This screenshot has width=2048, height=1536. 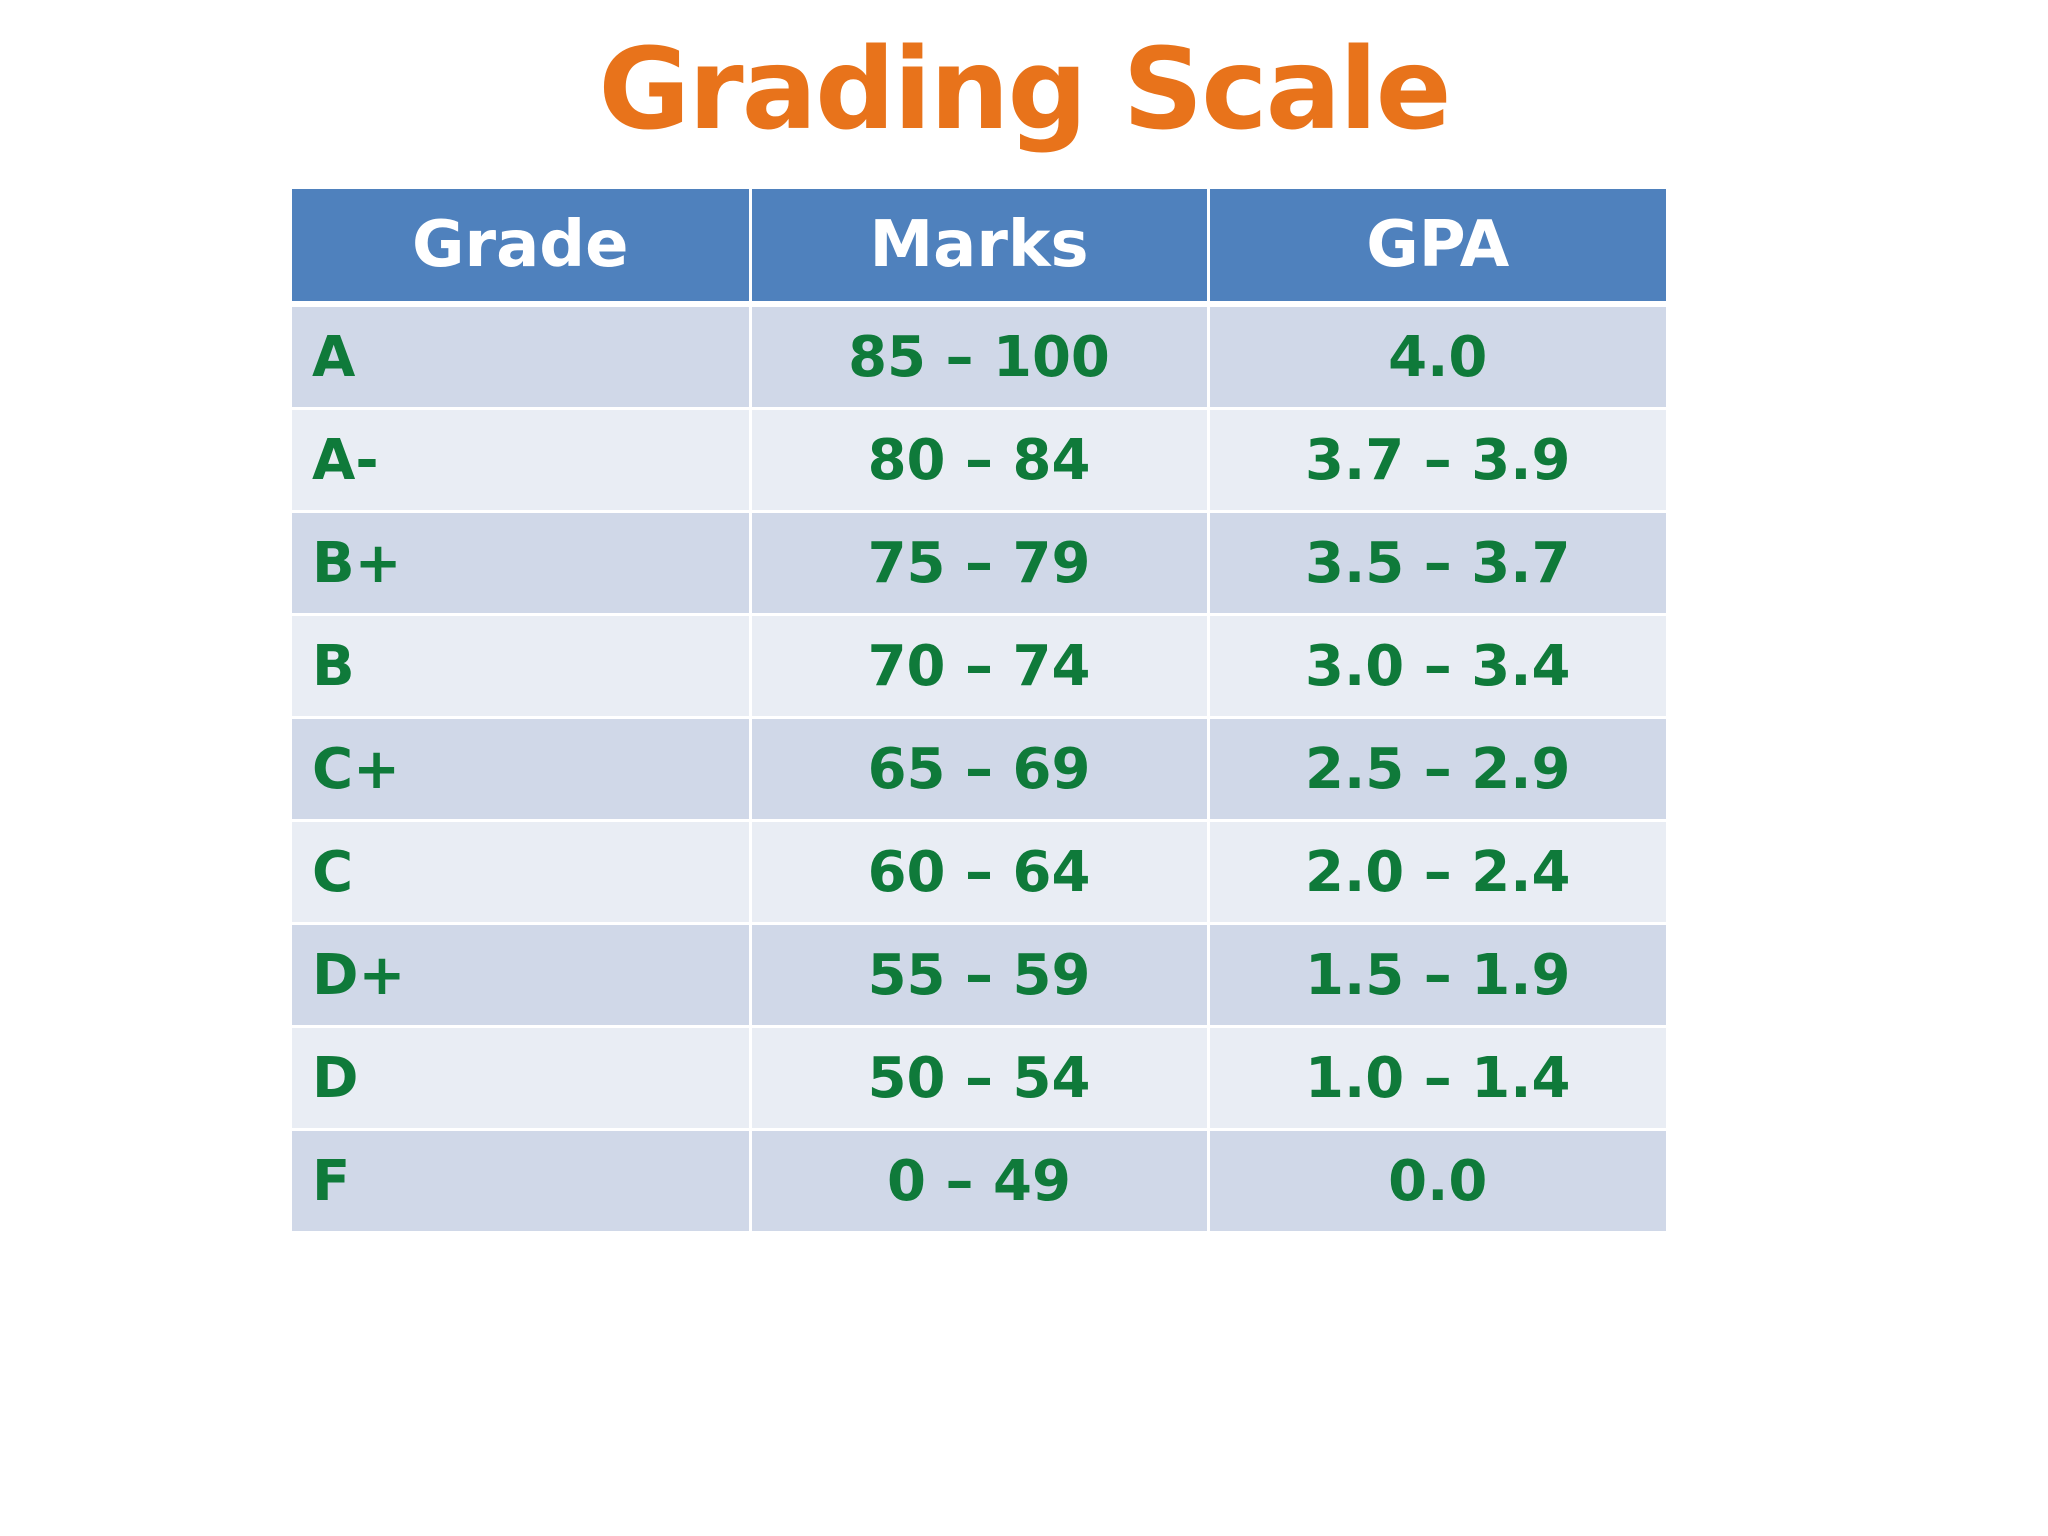 I want to click on table-row: A- 80 – 84 3.7 – 3.9, so click(x=979, y=459).